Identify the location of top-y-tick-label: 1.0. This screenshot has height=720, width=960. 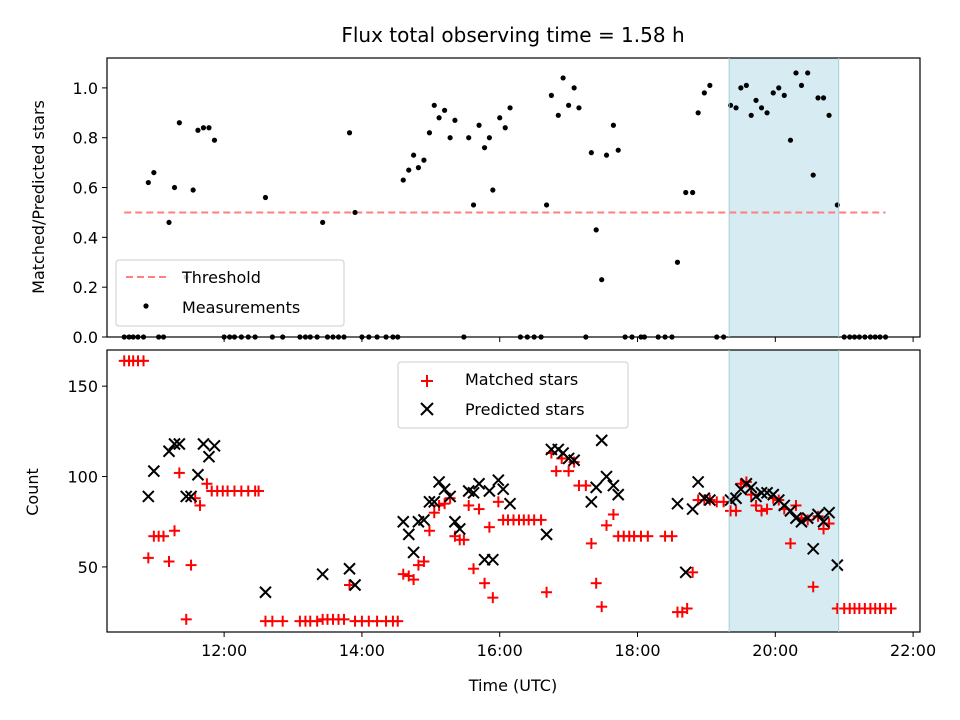
(85, 88).